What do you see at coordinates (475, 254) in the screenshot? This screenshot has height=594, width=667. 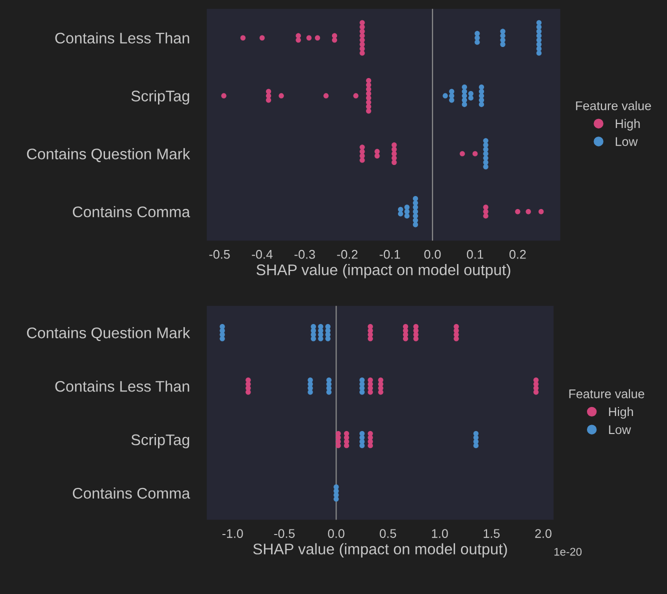 I see `x-tick-label: 0.1` at bounding box center [475, 254].